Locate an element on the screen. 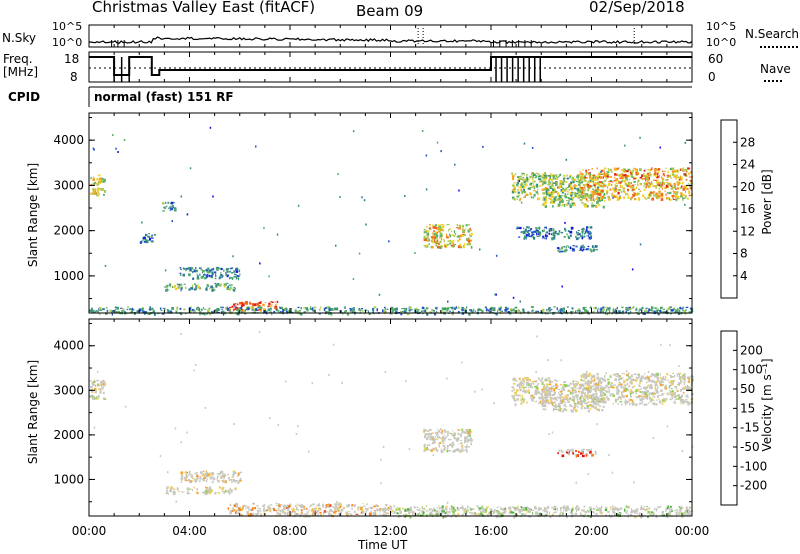 This screenshot has width=800, height=554. nsearch-legend-line is located at coordinates (779, 47).